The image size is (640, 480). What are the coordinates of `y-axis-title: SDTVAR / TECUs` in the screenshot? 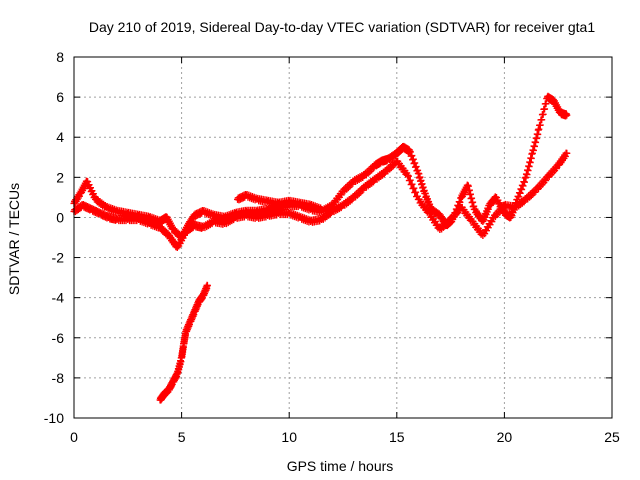 It's located at (14, 239).